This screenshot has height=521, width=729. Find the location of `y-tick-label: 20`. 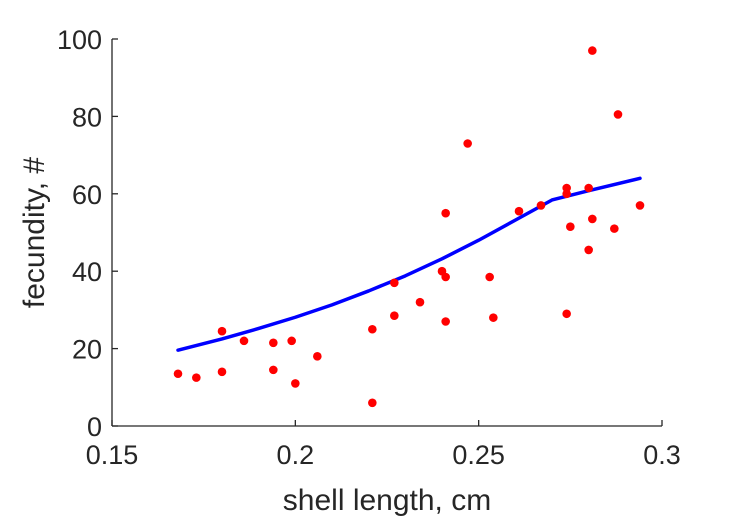

y-tick-label: 20 is located at coordinates (87, 350).